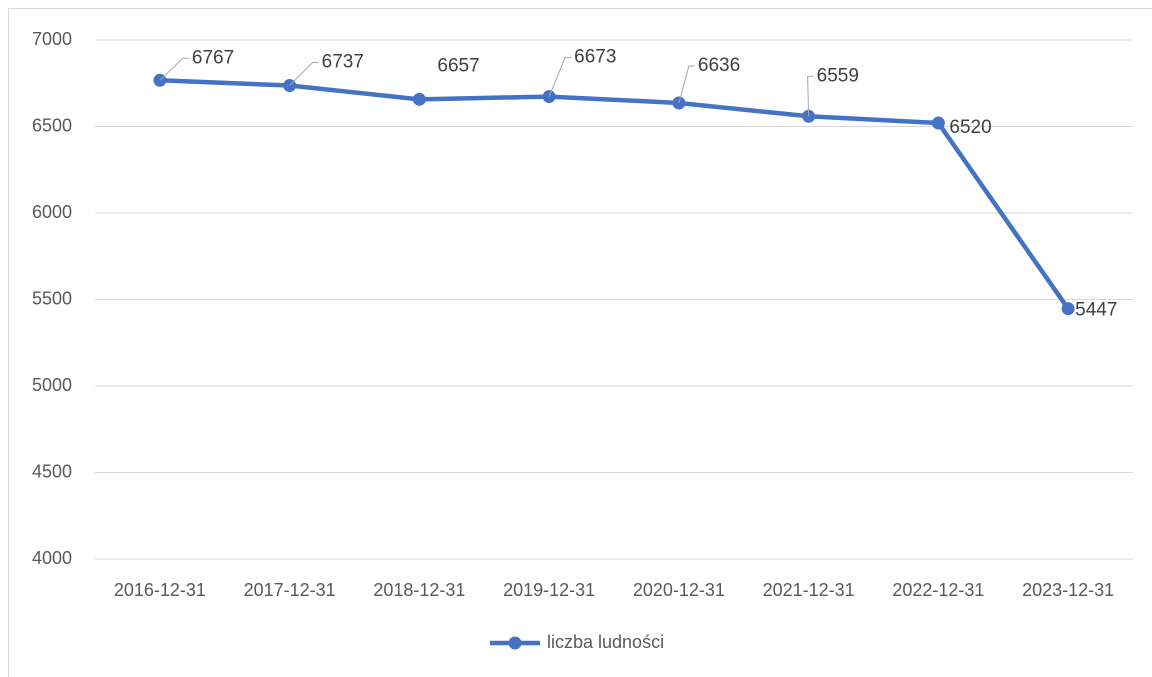 The height and width of the screenshot is (677, 1152). Describe the element at coordinates (679, 590) in the screenshot. I see `x-tick-label: 2020-12-31` at that location.